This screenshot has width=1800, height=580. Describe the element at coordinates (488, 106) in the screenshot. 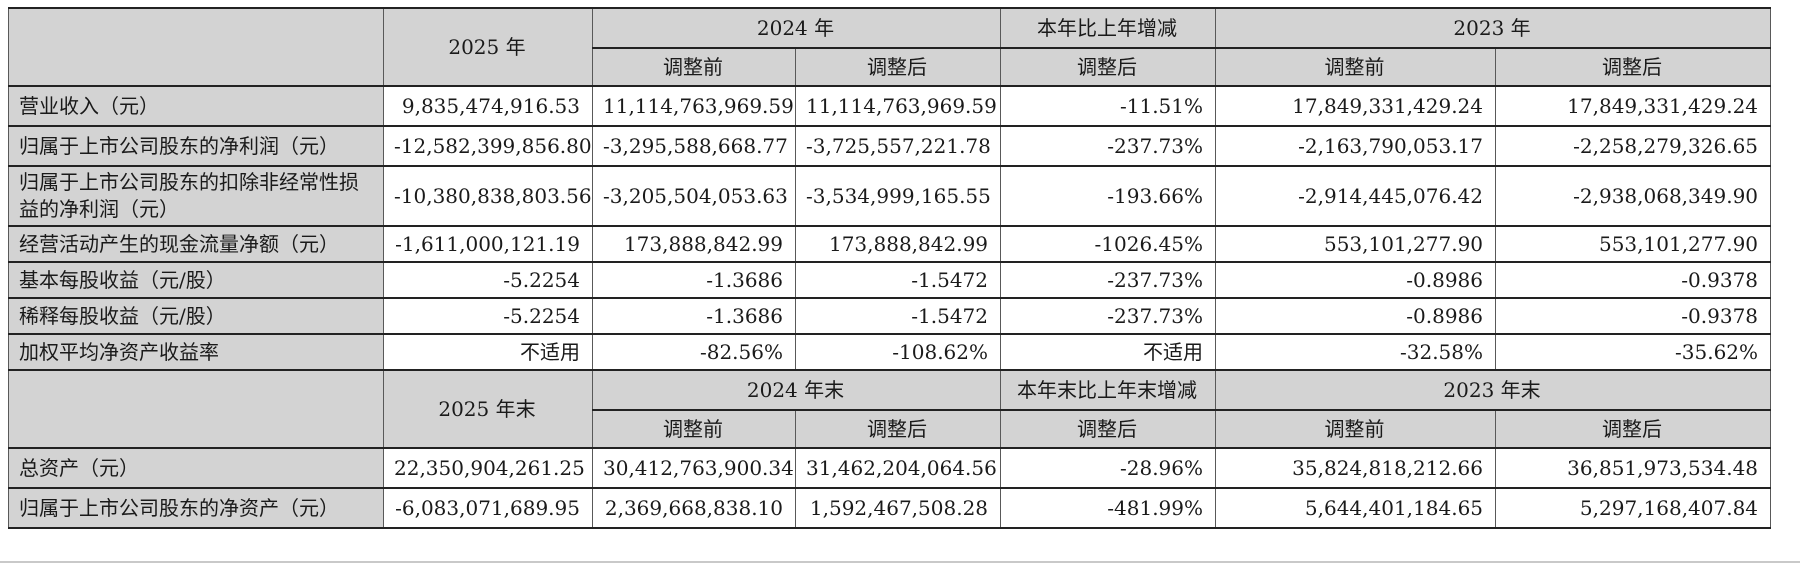

I see `cell-2025: 9,835,474,916.53` at that location.